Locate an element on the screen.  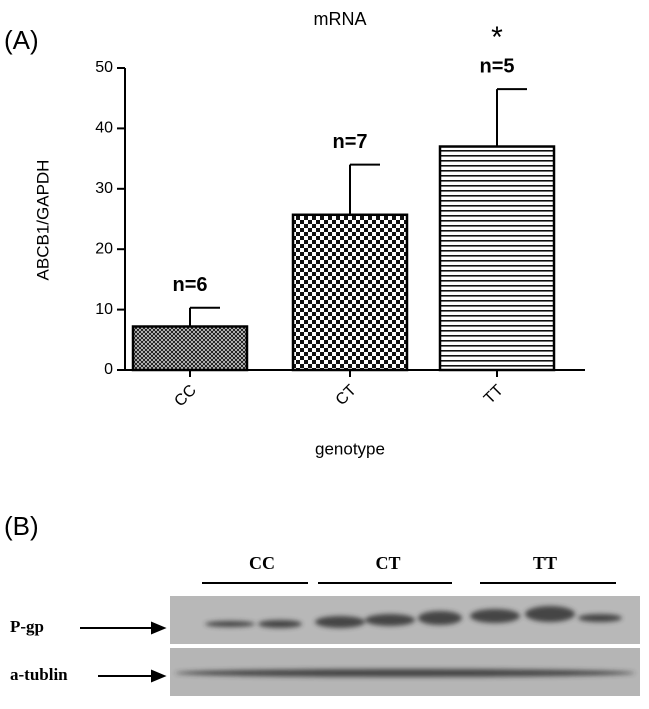
bands is located at coordinates (405, 641).